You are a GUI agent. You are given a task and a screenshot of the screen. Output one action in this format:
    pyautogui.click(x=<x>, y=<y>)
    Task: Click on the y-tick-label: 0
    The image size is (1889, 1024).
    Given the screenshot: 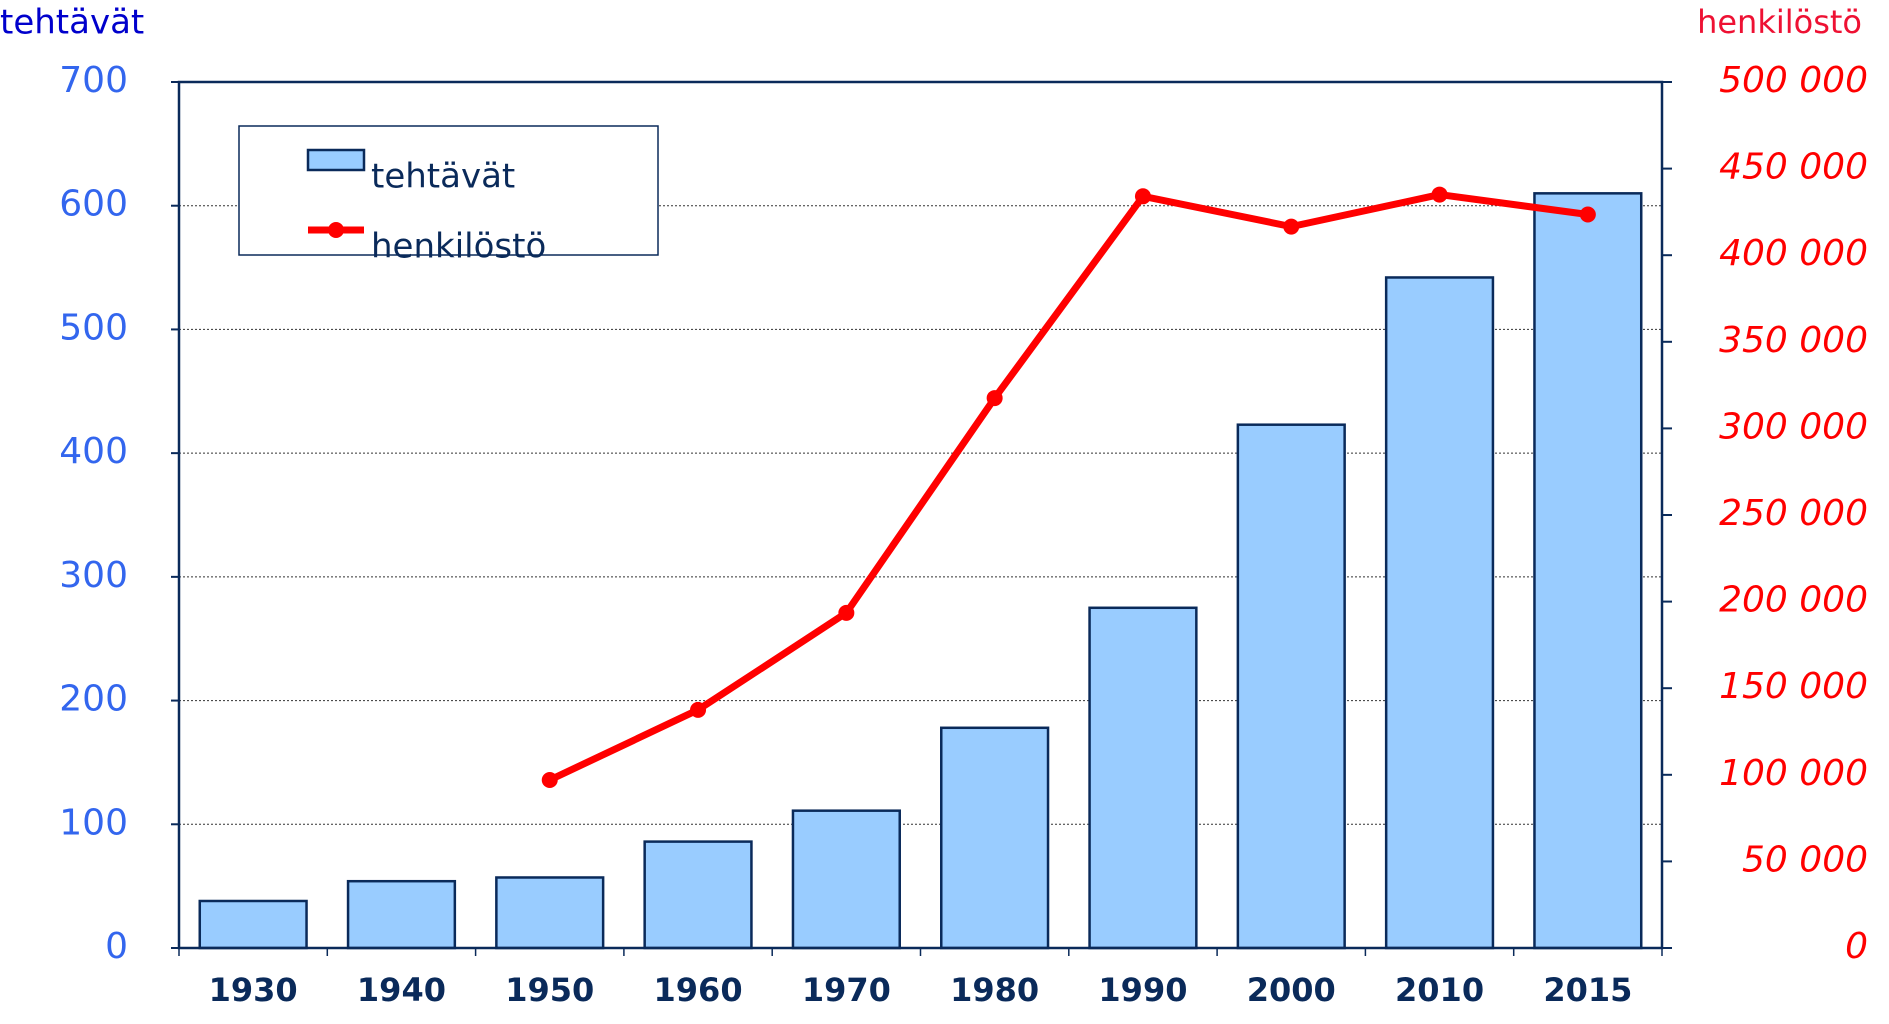 What is the action you would take?
    pyautogui.click(x=116, y=946)
    